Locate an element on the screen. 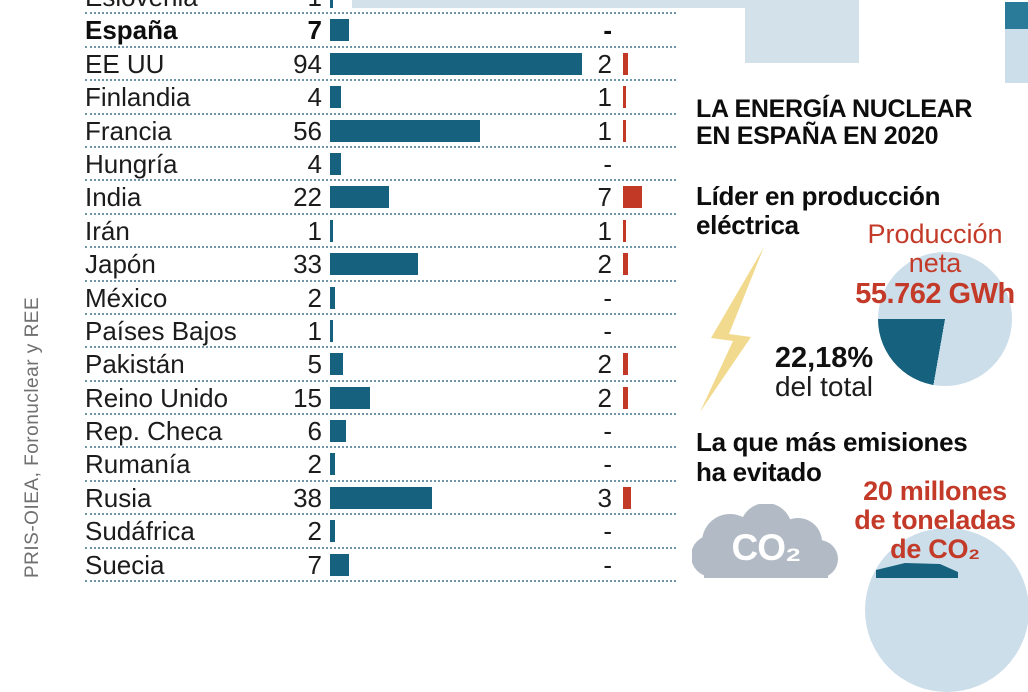 The width and height of the screenshot is (1028, 692). country-label: Reino Unido is located at coordinates (157, 397).